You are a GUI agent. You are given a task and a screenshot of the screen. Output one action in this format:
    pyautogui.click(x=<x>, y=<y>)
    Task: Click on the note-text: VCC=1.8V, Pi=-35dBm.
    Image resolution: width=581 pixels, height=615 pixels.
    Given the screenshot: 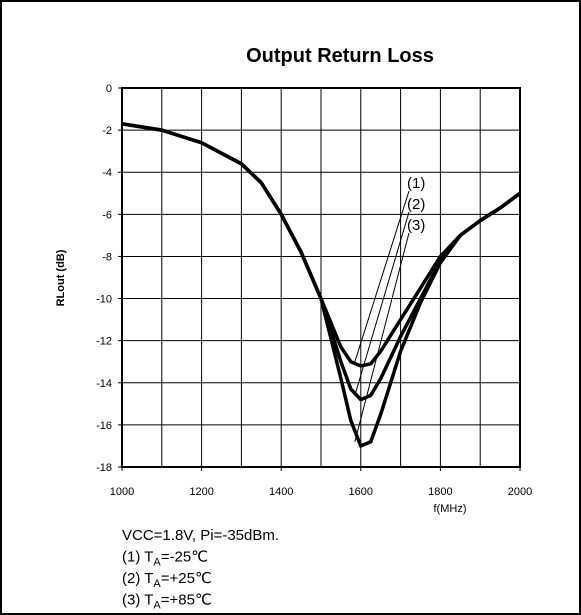 What is the action you would take?
    pyautogui.click(x=200, y=535)
    